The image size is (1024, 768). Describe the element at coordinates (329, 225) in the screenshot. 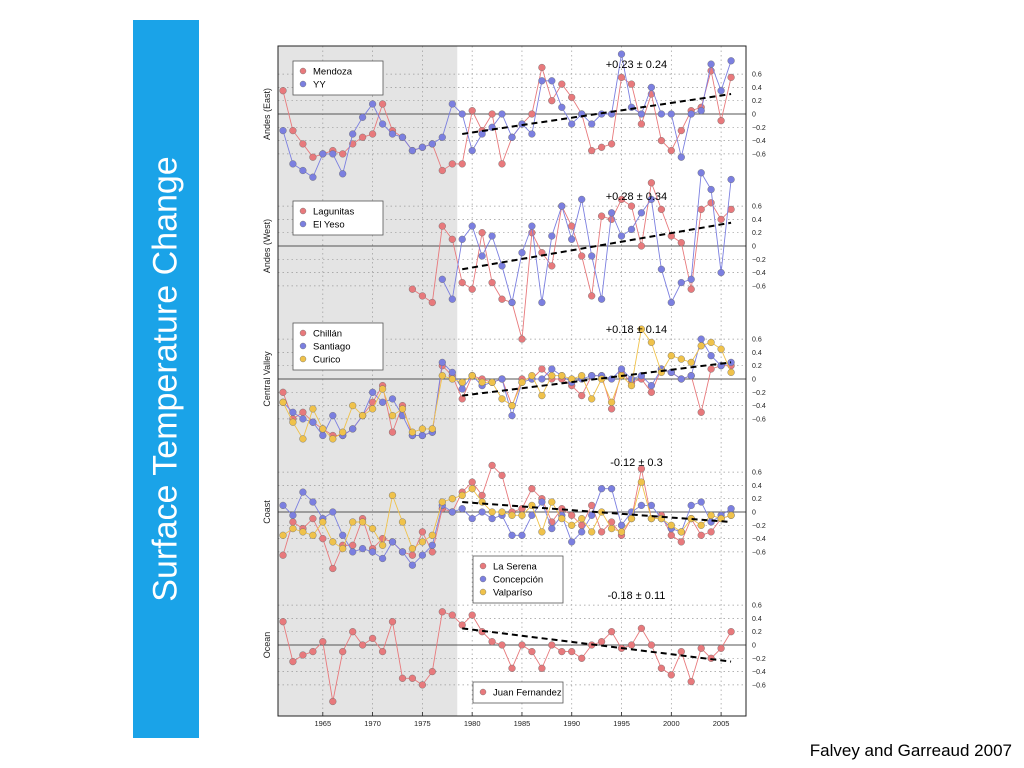

I see `legend-label: El Yeso` at that location.